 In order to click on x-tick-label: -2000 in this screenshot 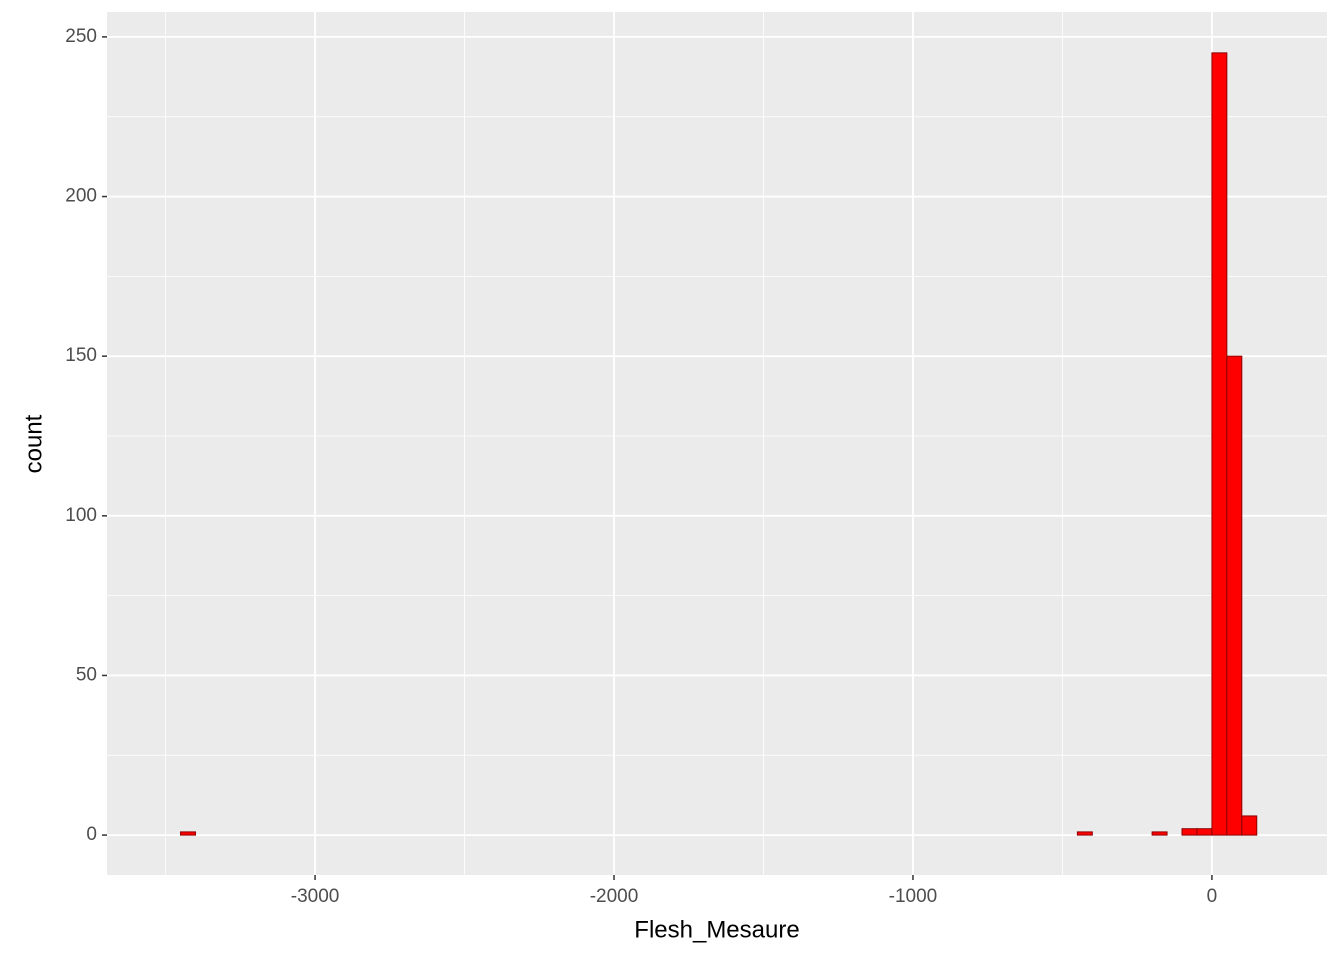, I will do `click(614, 896)`.